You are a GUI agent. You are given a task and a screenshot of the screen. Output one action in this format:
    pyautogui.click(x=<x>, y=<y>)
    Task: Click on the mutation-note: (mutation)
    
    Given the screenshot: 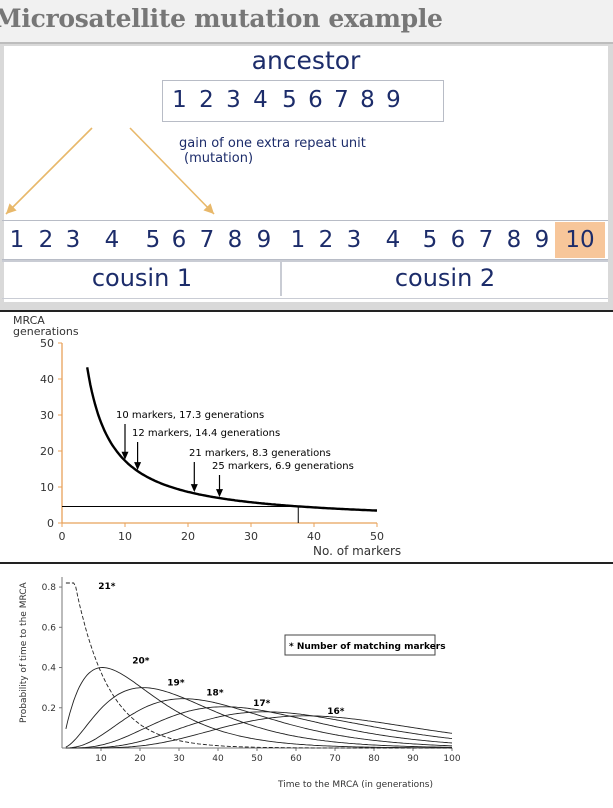 What is the action you would take?
    pyautogui.click(x=219, y=158)
    